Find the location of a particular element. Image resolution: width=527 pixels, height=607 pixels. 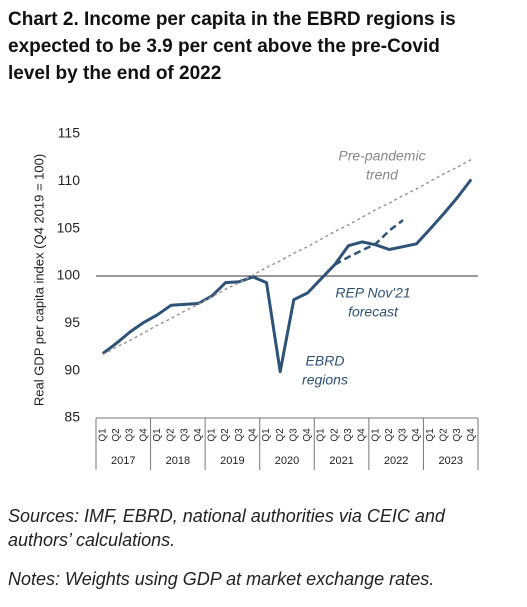

year-label: 2018 is located at coordinates (178, 461).